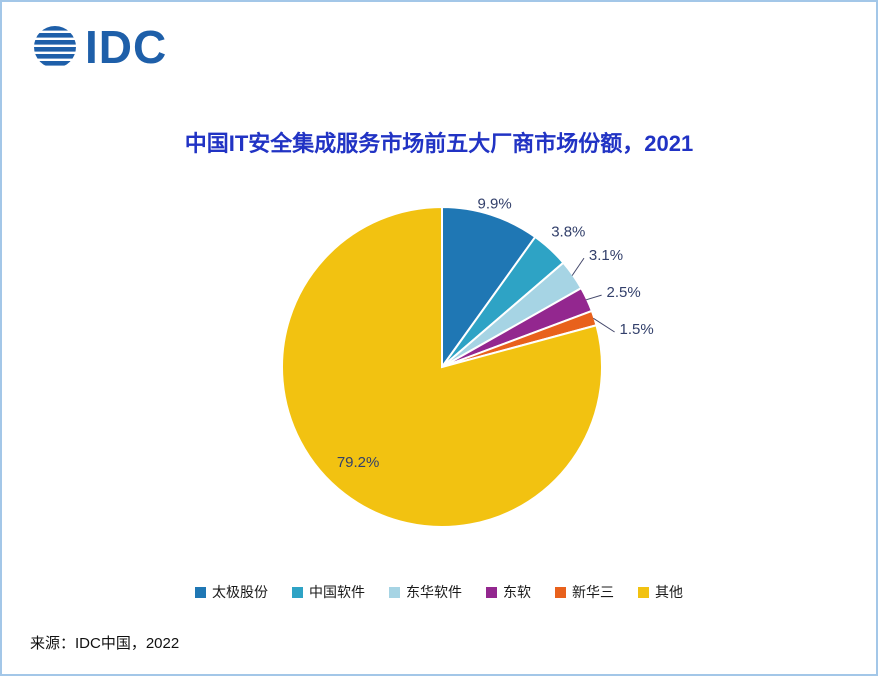  I want to click on legend-label: 东软, so click(517, 592).